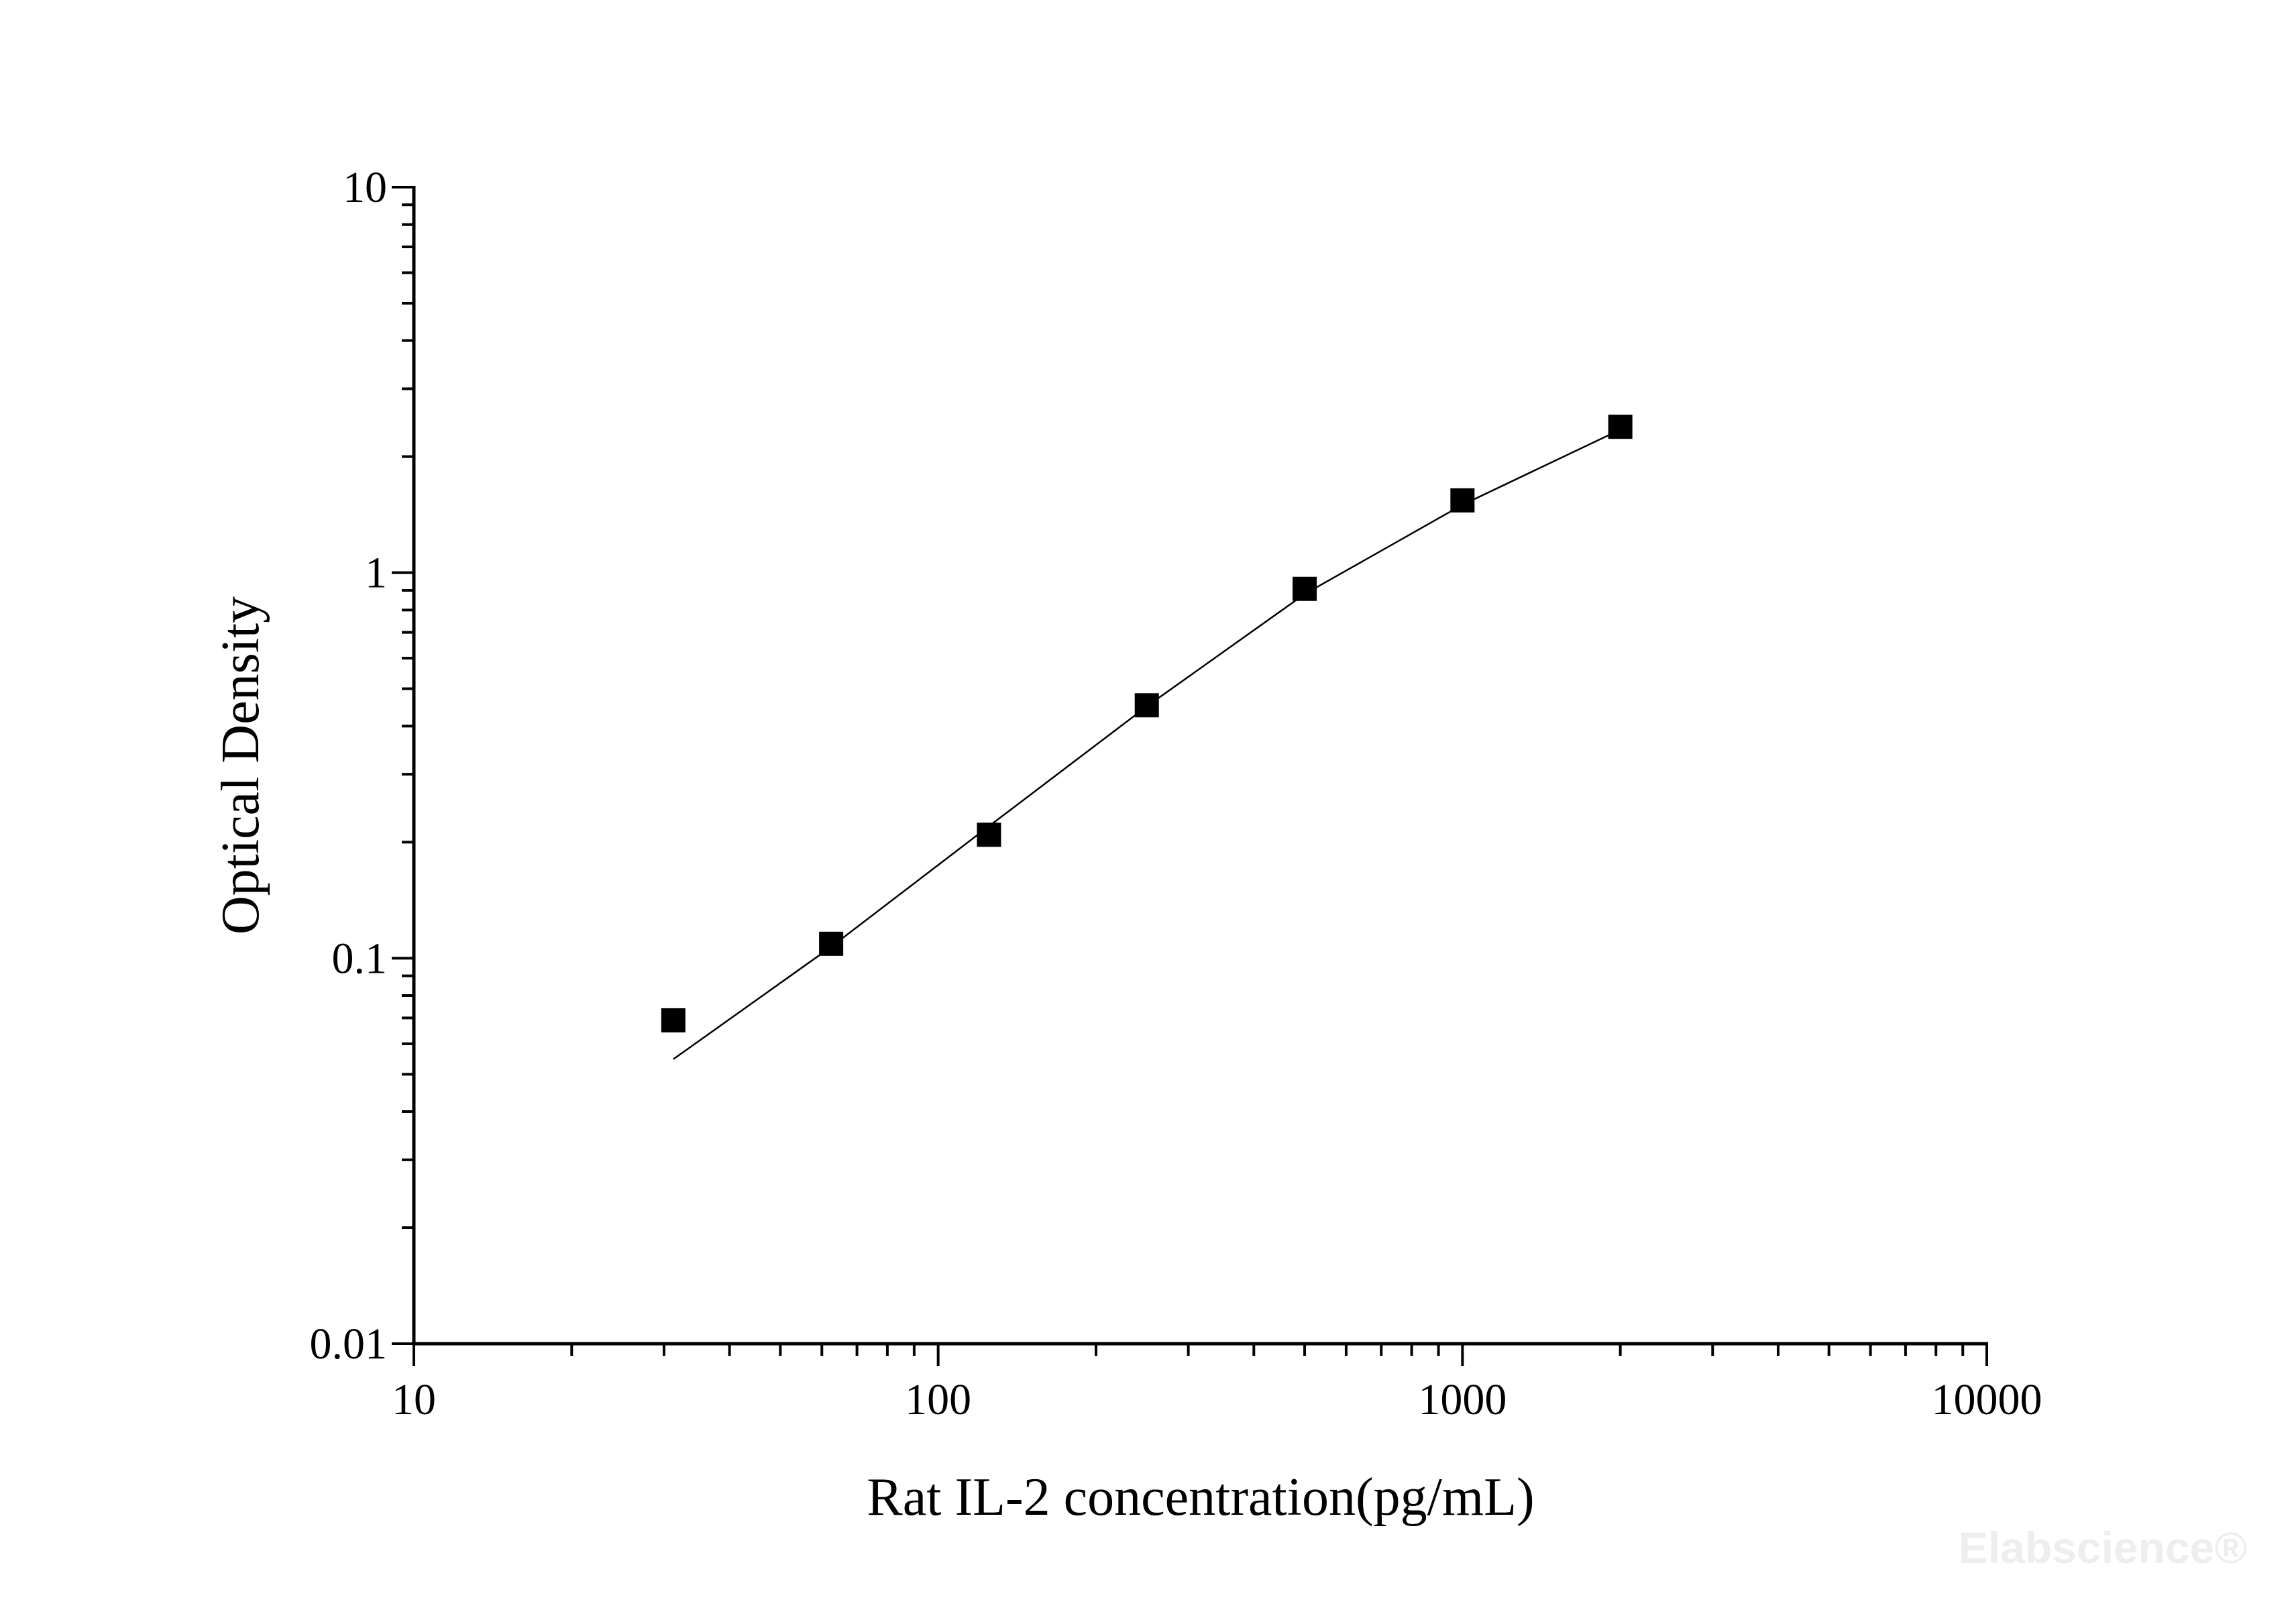  What do you see at coordinates (414, 1400) in the screenshot?
I see `x-tick-label: 10` at bounding box center [414, 1400].